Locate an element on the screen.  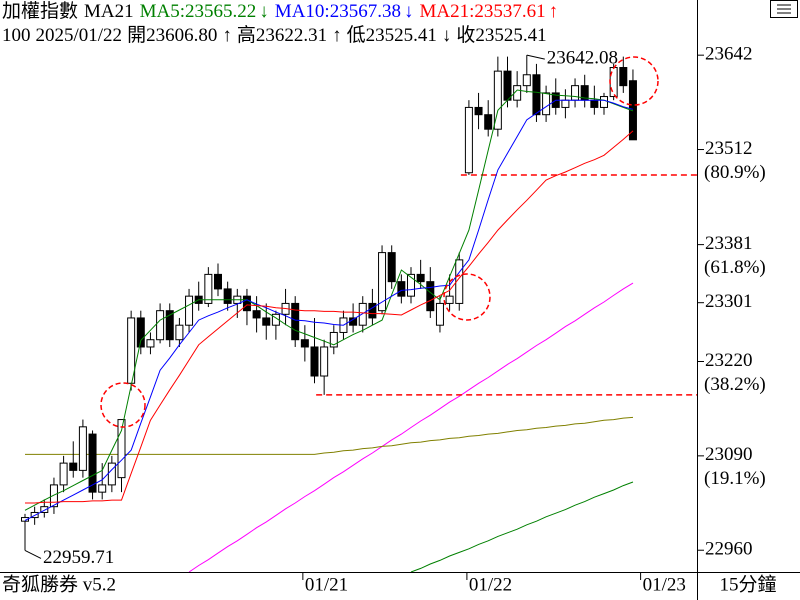
menu-icon is located at coordinates (784, 9).